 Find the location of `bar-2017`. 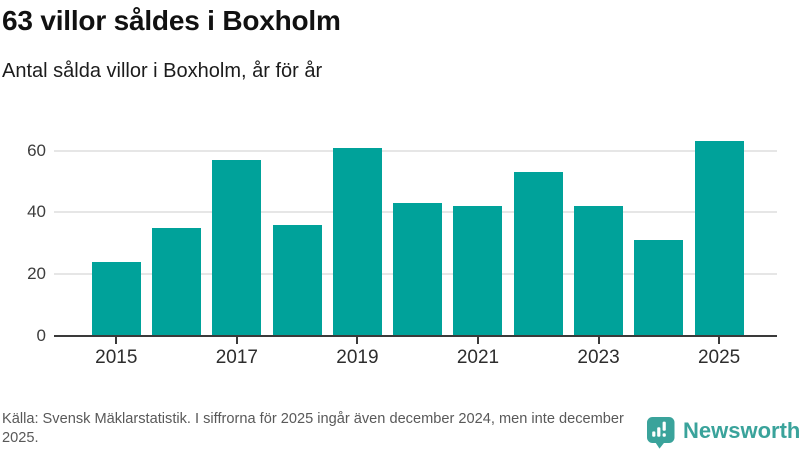

bar-2017 is located at coordinates (237, 247).